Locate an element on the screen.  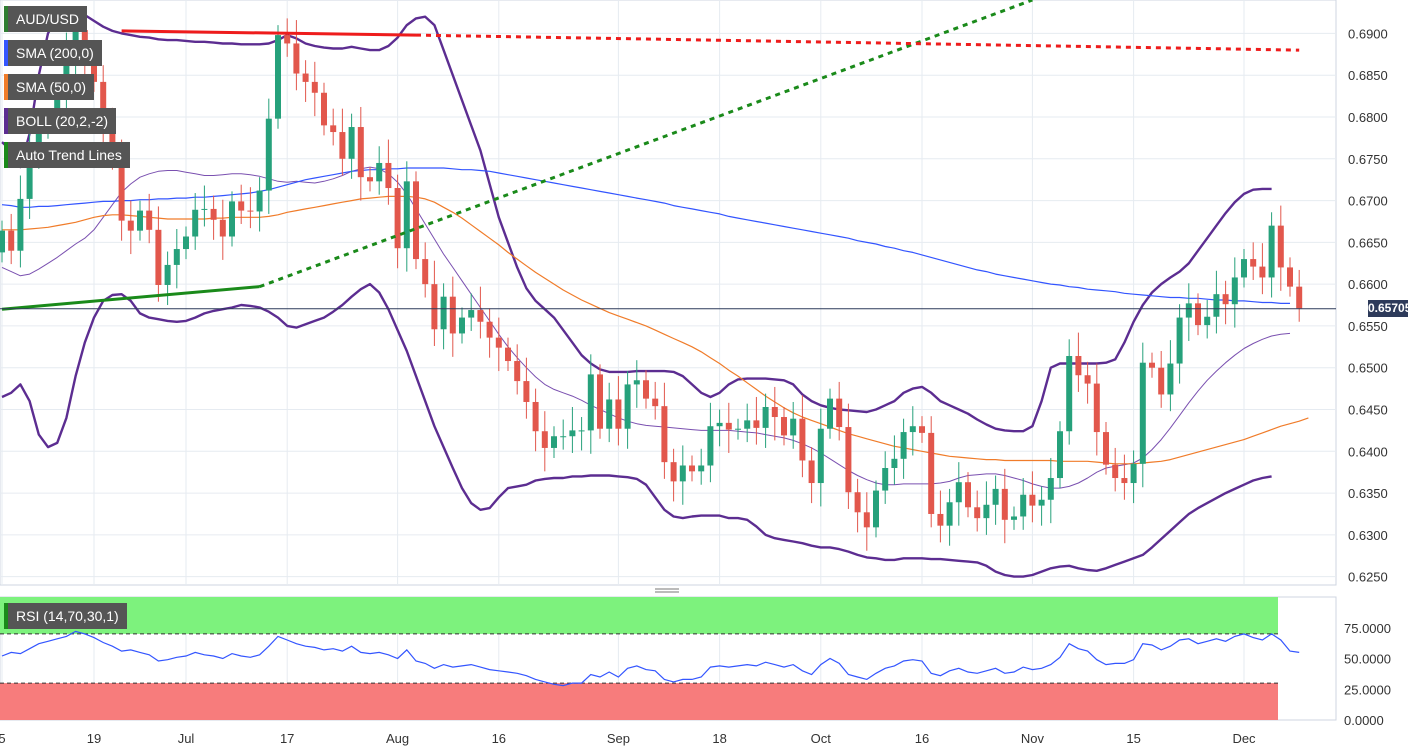
x-tick-label: Nov is located at coordinates (1033, 738).